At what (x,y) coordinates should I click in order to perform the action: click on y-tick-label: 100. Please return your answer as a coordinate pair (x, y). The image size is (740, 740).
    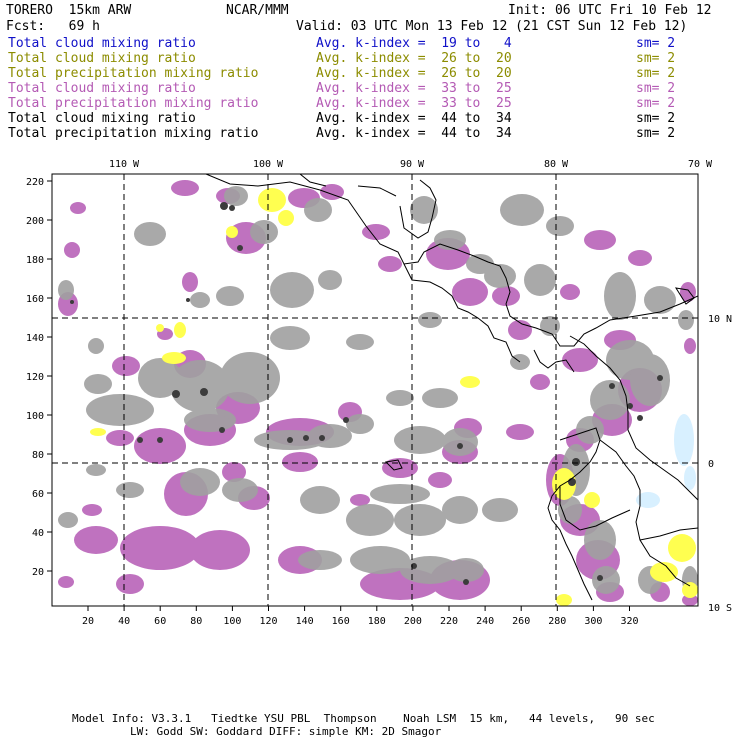
    Looking at the image, I should click on (35, 416).